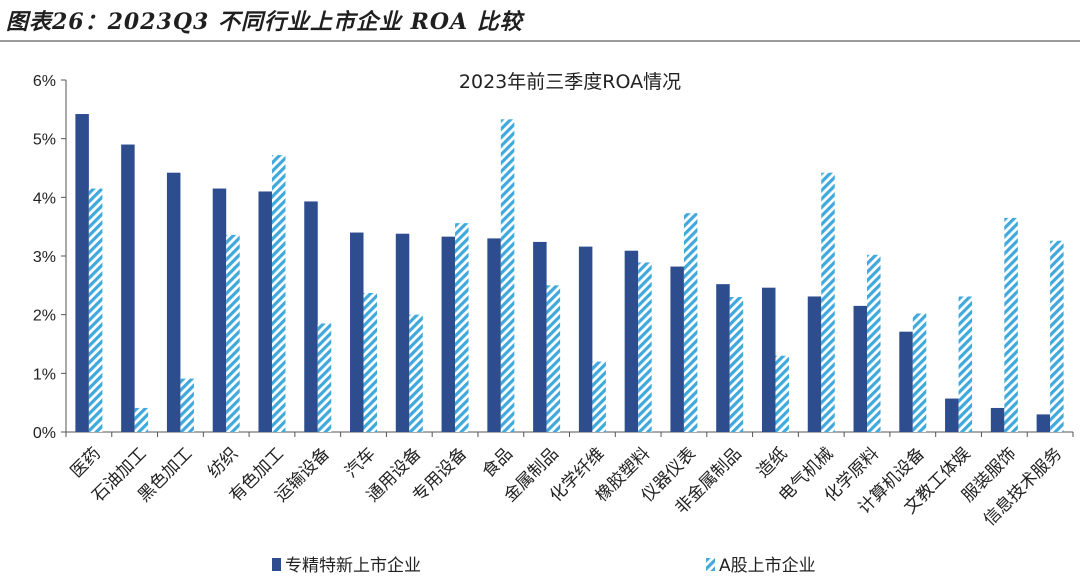 This screenshot has width=1080, height=578. What do you see at coordinates (353, 566) in the screenshot?
I see `legend-label-0: 专精特新上市企业` at bounding box center [353, 566].